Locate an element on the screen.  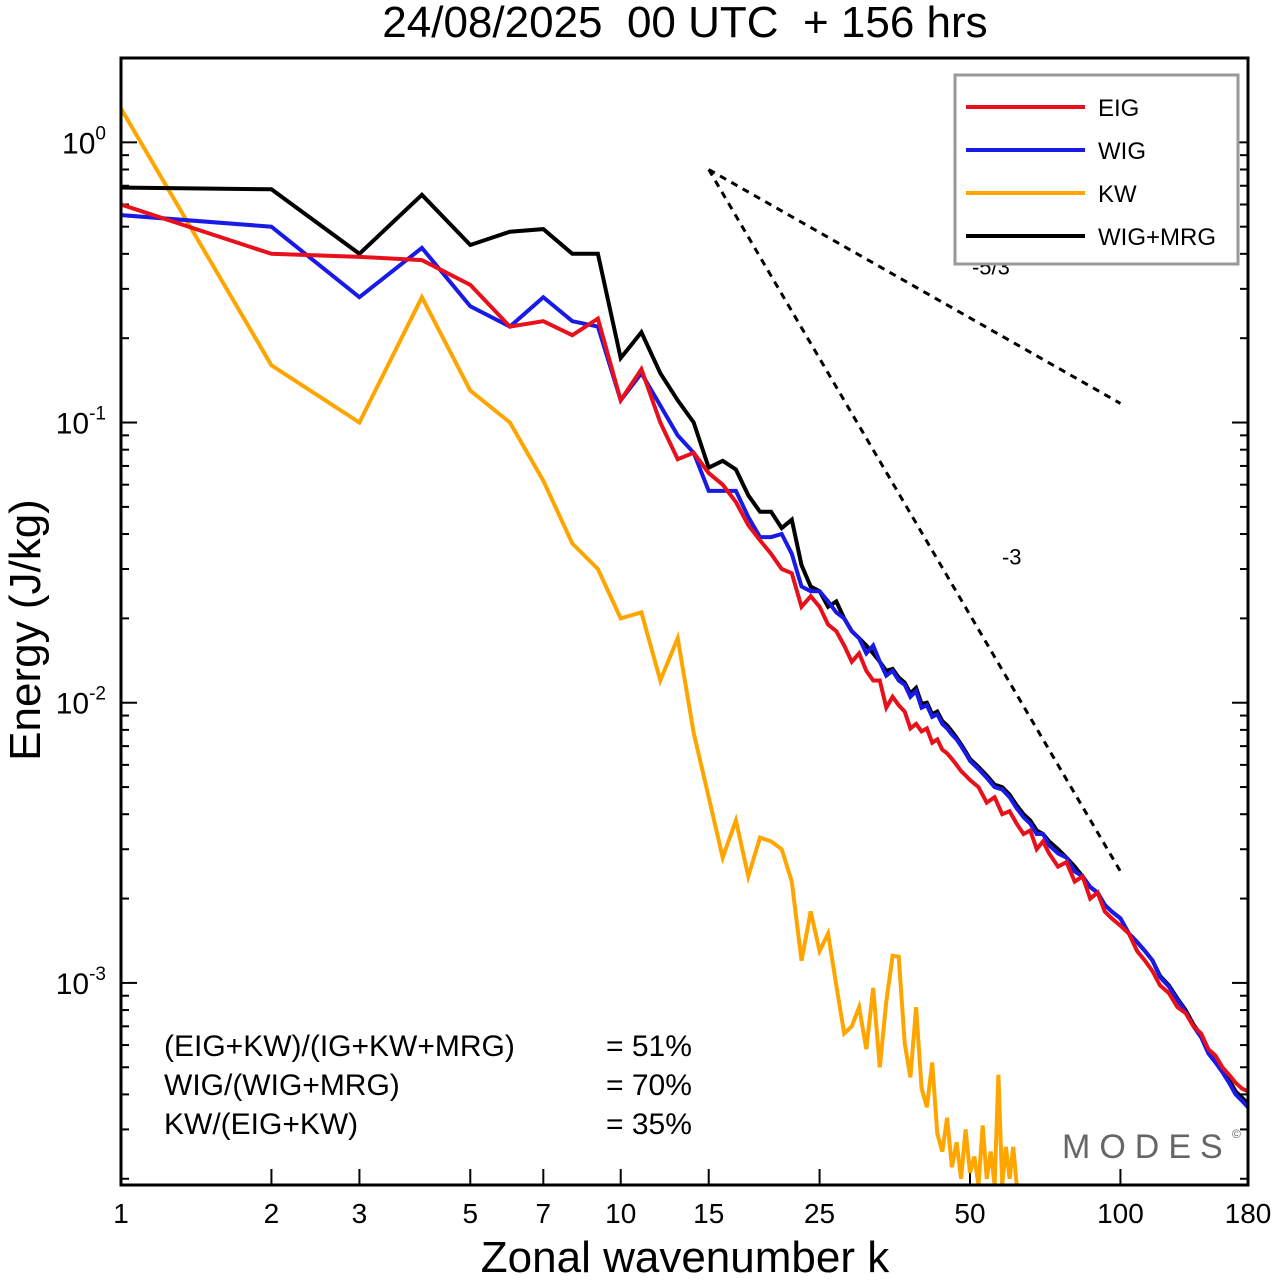
brand-text: MODES is located at coordinates (1147, 1147).